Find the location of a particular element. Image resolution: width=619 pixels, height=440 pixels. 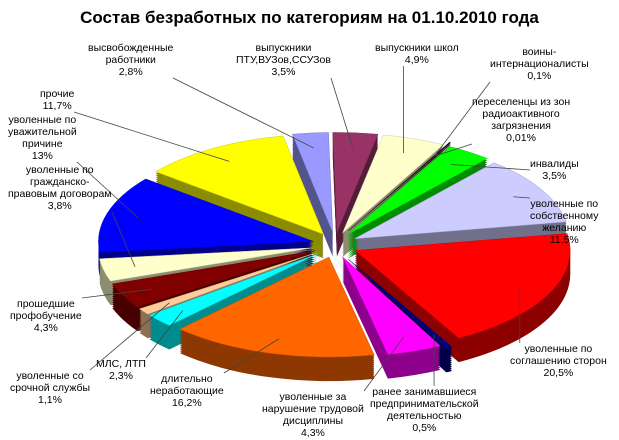

slice-label-name: длительно is located at coordinates (187, 379).